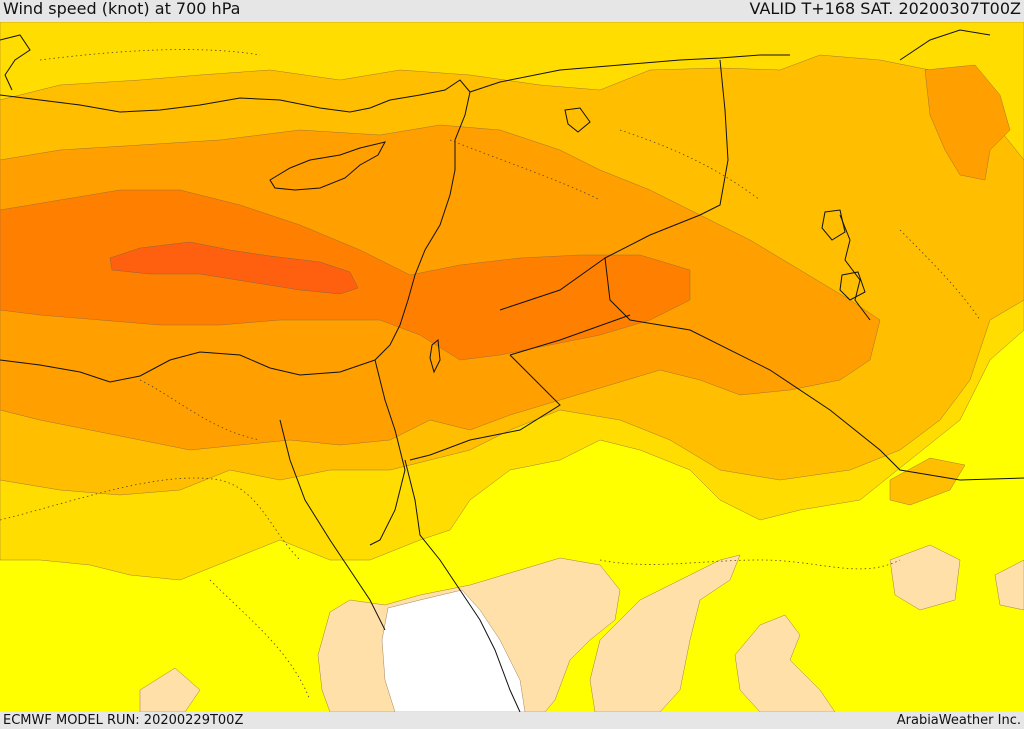  What do you see at coordinates (453, 650) in the screenshot?
I see `very-low-wind-zone` at bounding box center [453, 650].